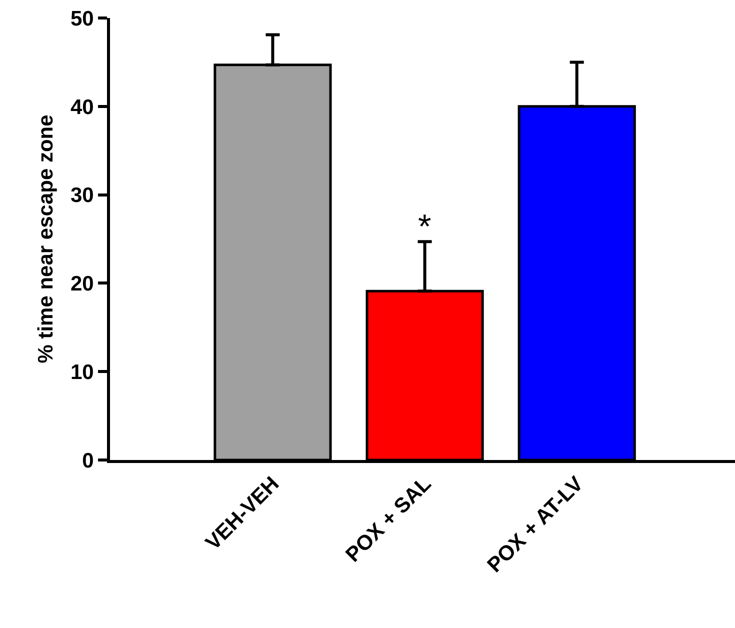  Describe the element at coordinates (46, 239) in the screenshot. I see `y-axis-title: % time near escape zone` at that location.